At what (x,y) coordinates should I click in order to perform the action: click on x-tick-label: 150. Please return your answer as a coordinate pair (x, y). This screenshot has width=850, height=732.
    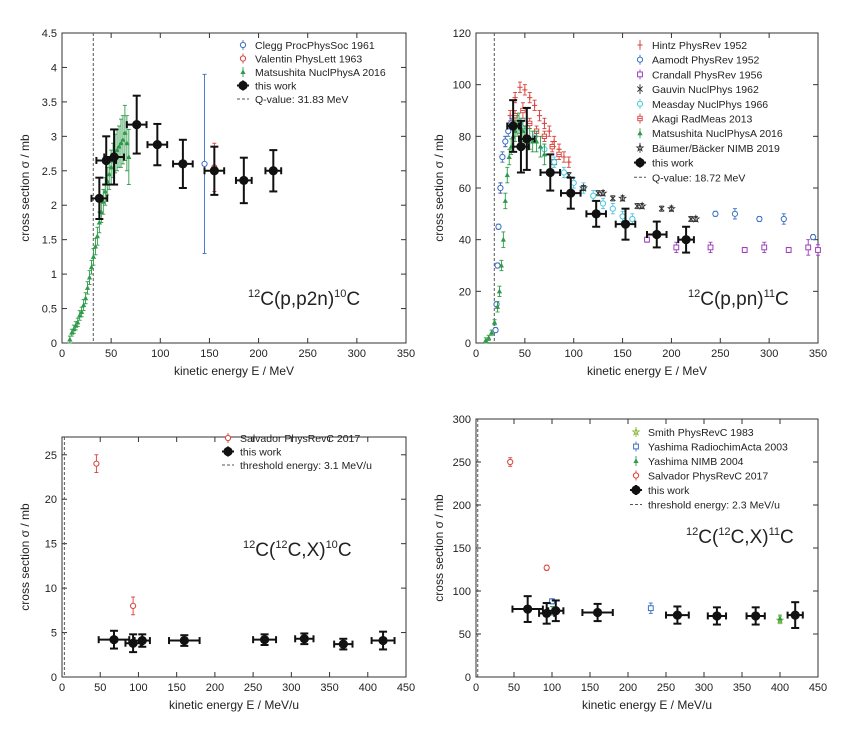
    Looking at the image, I should click on (176, 688).